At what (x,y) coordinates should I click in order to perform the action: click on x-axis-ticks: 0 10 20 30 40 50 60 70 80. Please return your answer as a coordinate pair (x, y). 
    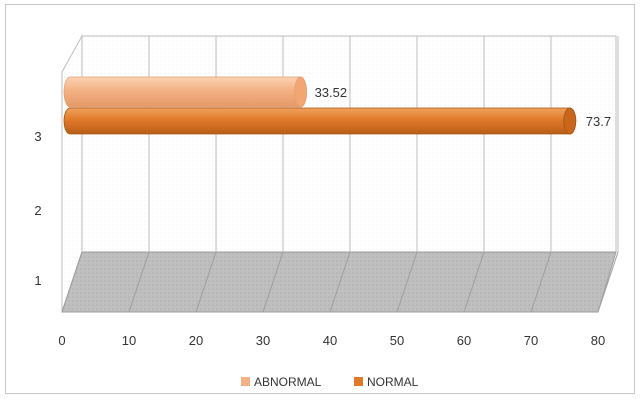
    Looking at the image, I should click on (331, 340).